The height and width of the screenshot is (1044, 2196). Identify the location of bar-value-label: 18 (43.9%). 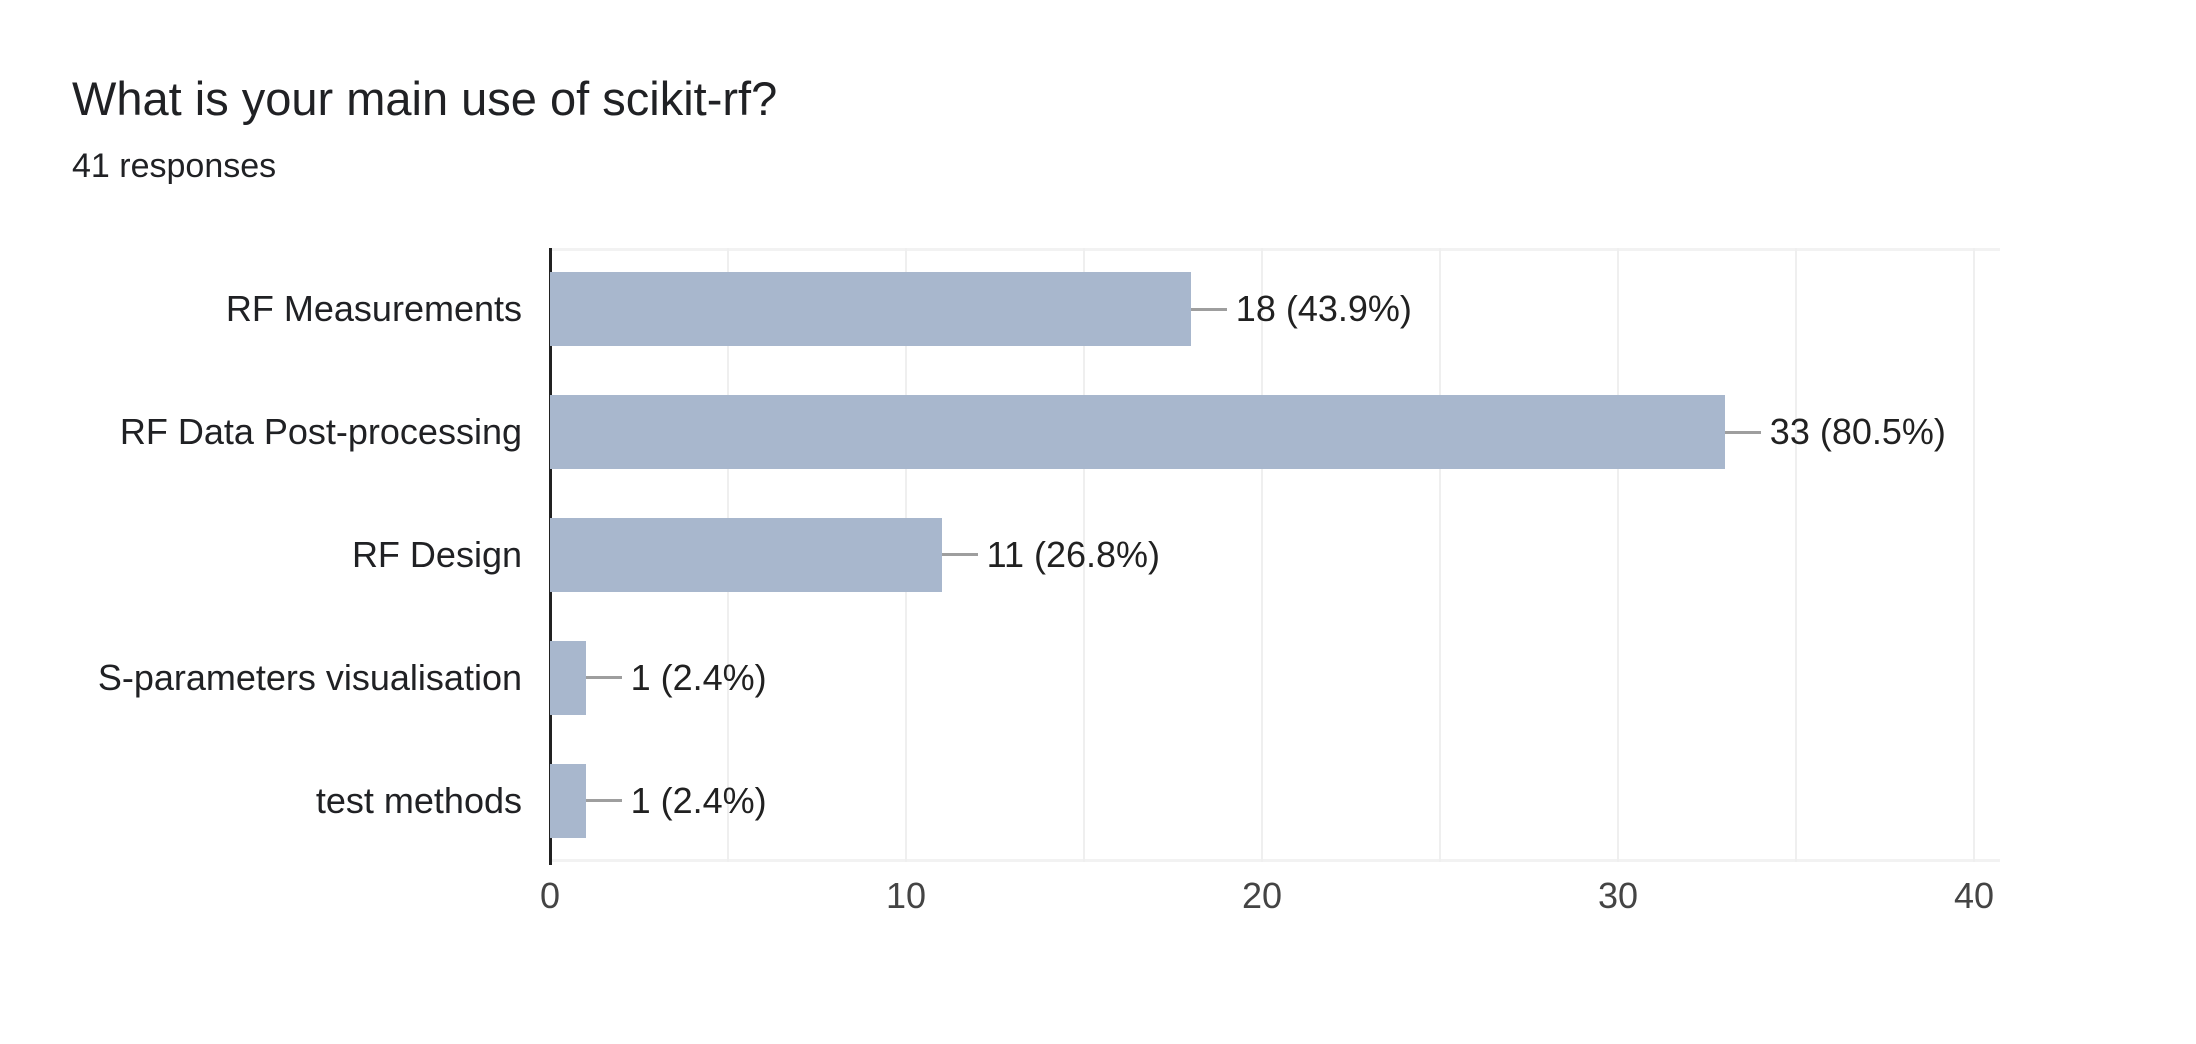
(1323, 309).